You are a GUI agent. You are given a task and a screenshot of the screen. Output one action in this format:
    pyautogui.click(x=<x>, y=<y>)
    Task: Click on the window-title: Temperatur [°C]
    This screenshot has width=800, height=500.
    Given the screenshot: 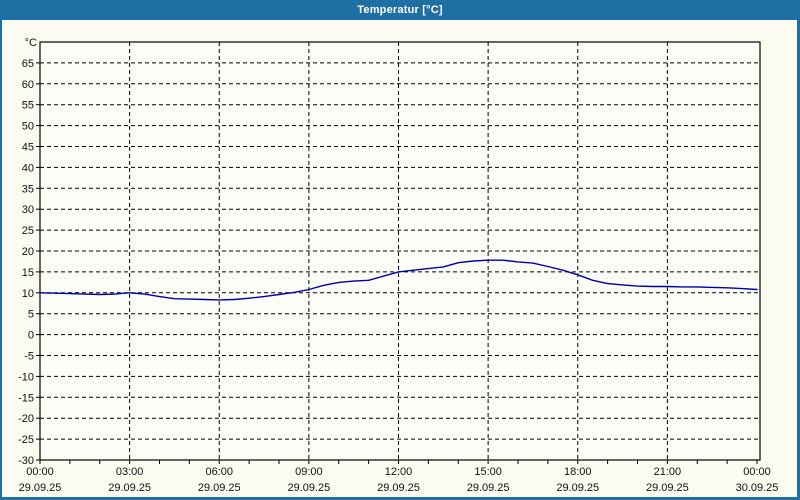 What is the action you would take?
    pyautogui.click(x=400, y=10)
    